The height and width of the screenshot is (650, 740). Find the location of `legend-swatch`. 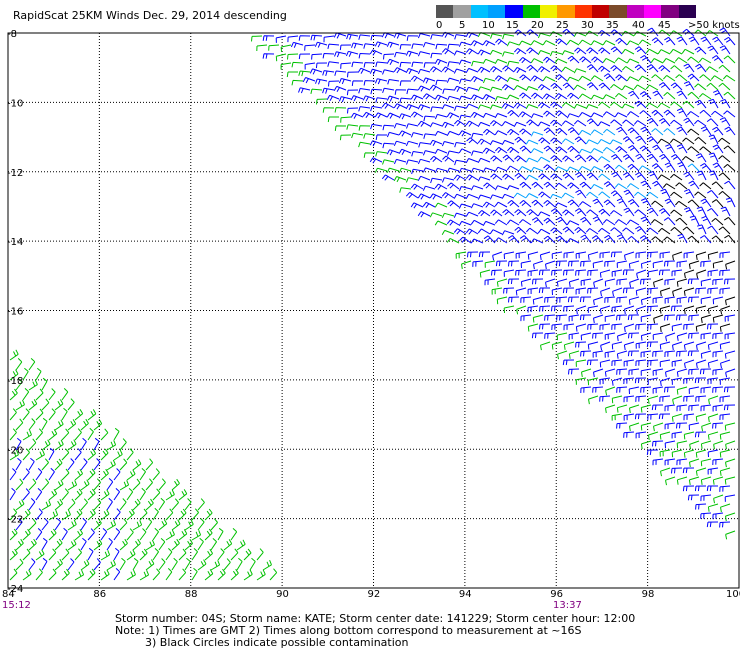

legend-swatch is located at coordinates (531, 11).